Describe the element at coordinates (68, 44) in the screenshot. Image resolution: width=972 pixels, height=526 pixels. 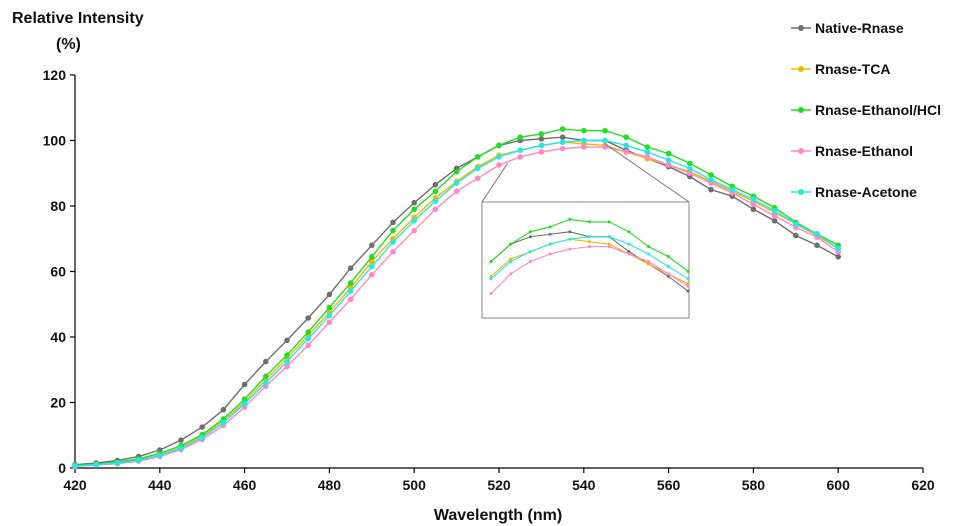
I see `y-axis-title-line2: (%)` at that location.